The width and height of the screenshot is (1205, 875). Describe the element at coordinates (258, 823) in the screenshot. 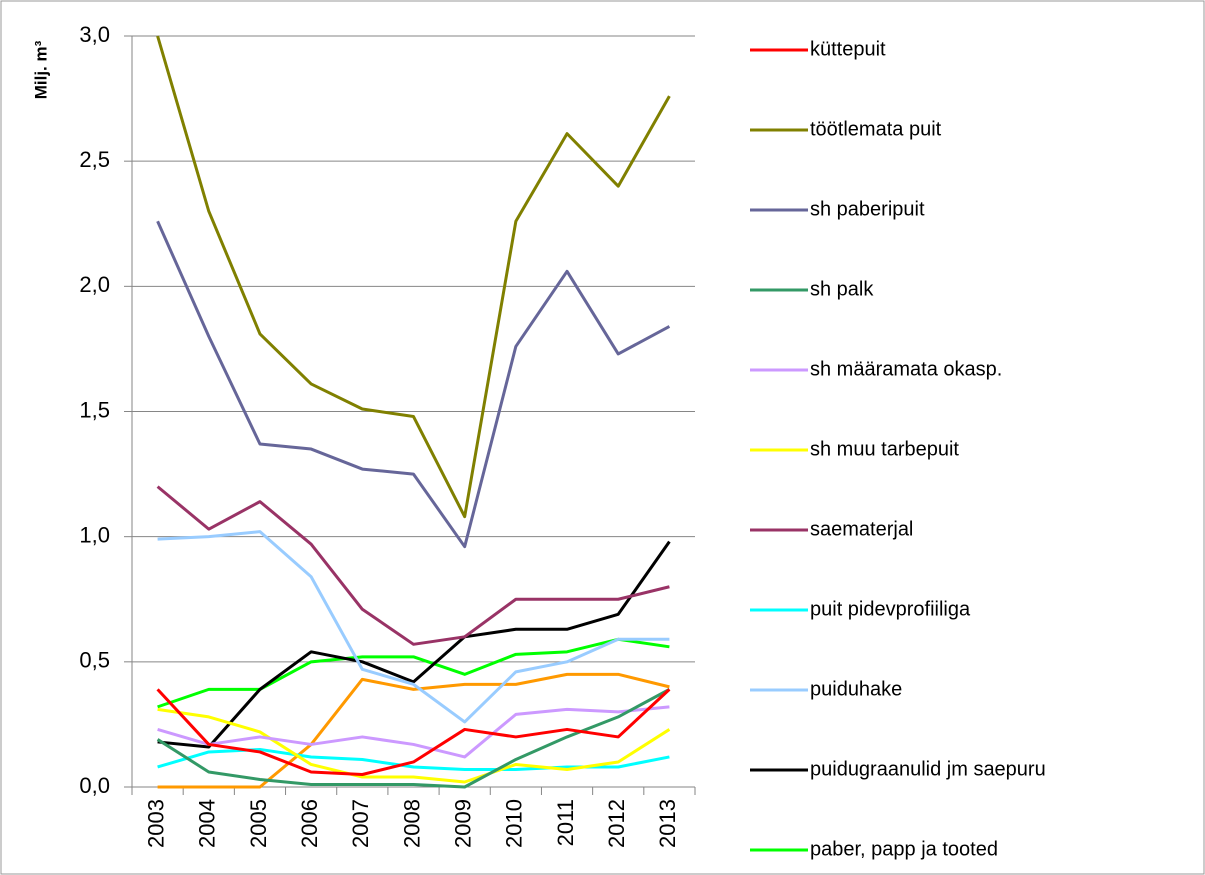

I see `x-tick-label: 2005` at that location.